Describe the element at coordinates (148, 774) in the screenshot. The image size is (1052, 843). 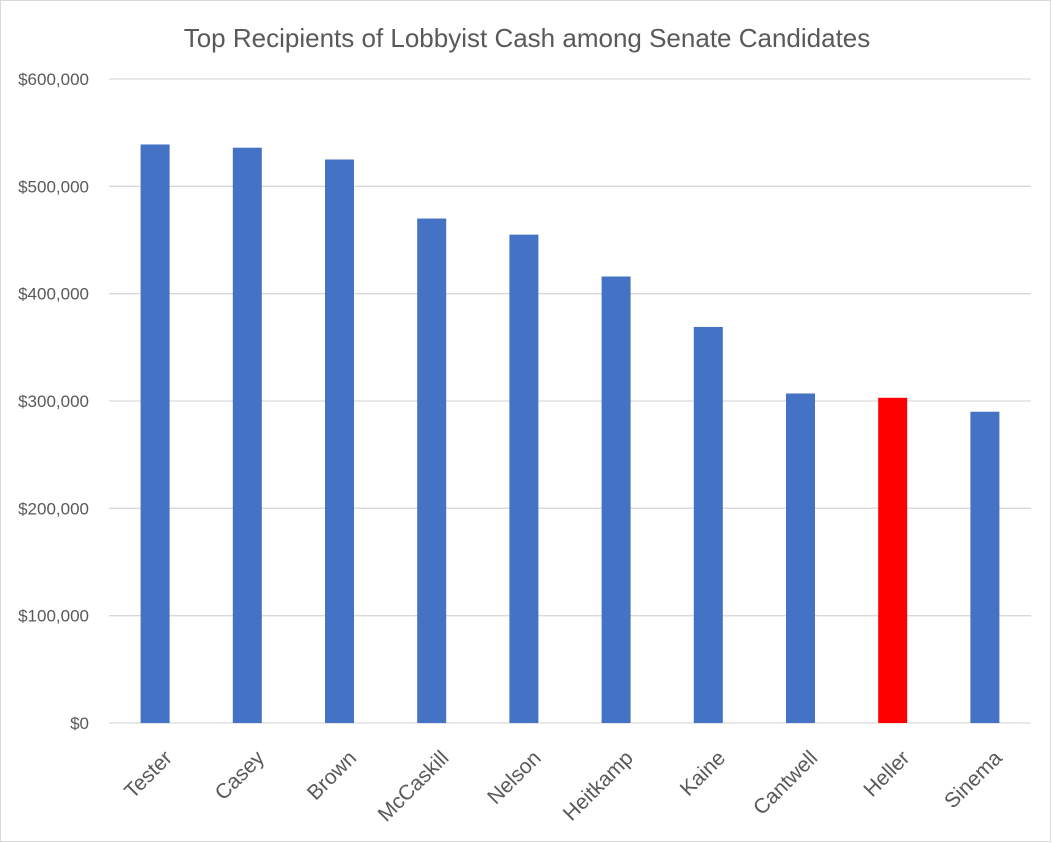
I see `x-category-label: Tester` at that location.